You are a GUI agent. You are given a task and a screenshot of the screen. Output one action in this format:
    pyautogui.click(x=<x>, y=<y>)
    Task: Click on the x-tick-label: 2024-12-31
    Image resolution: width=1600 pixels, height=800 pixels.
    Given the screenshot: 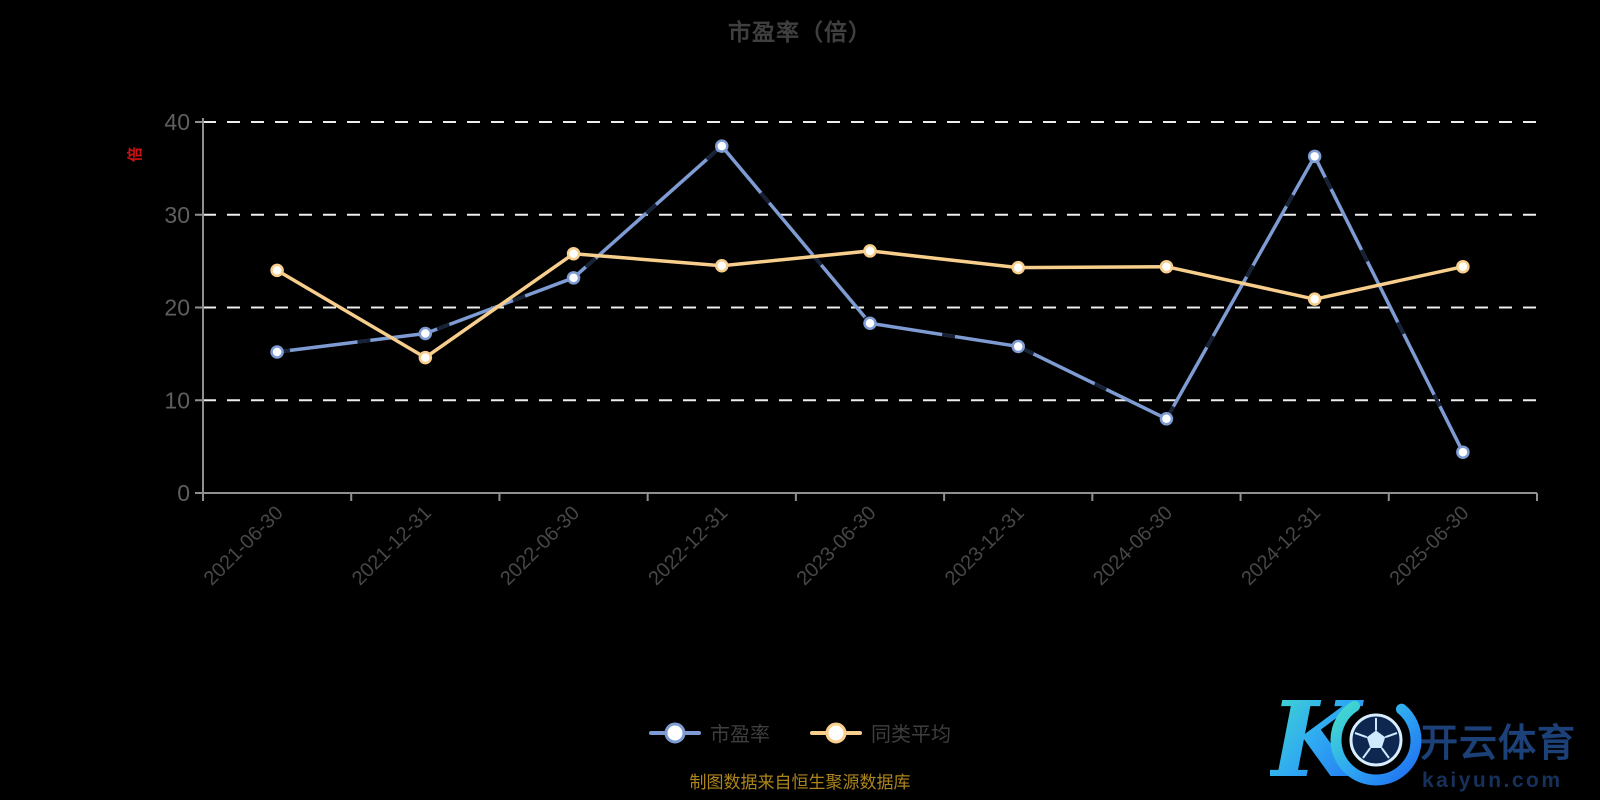 What is the action you would take?
    pyautogui.click(x=1281, y=546)
    